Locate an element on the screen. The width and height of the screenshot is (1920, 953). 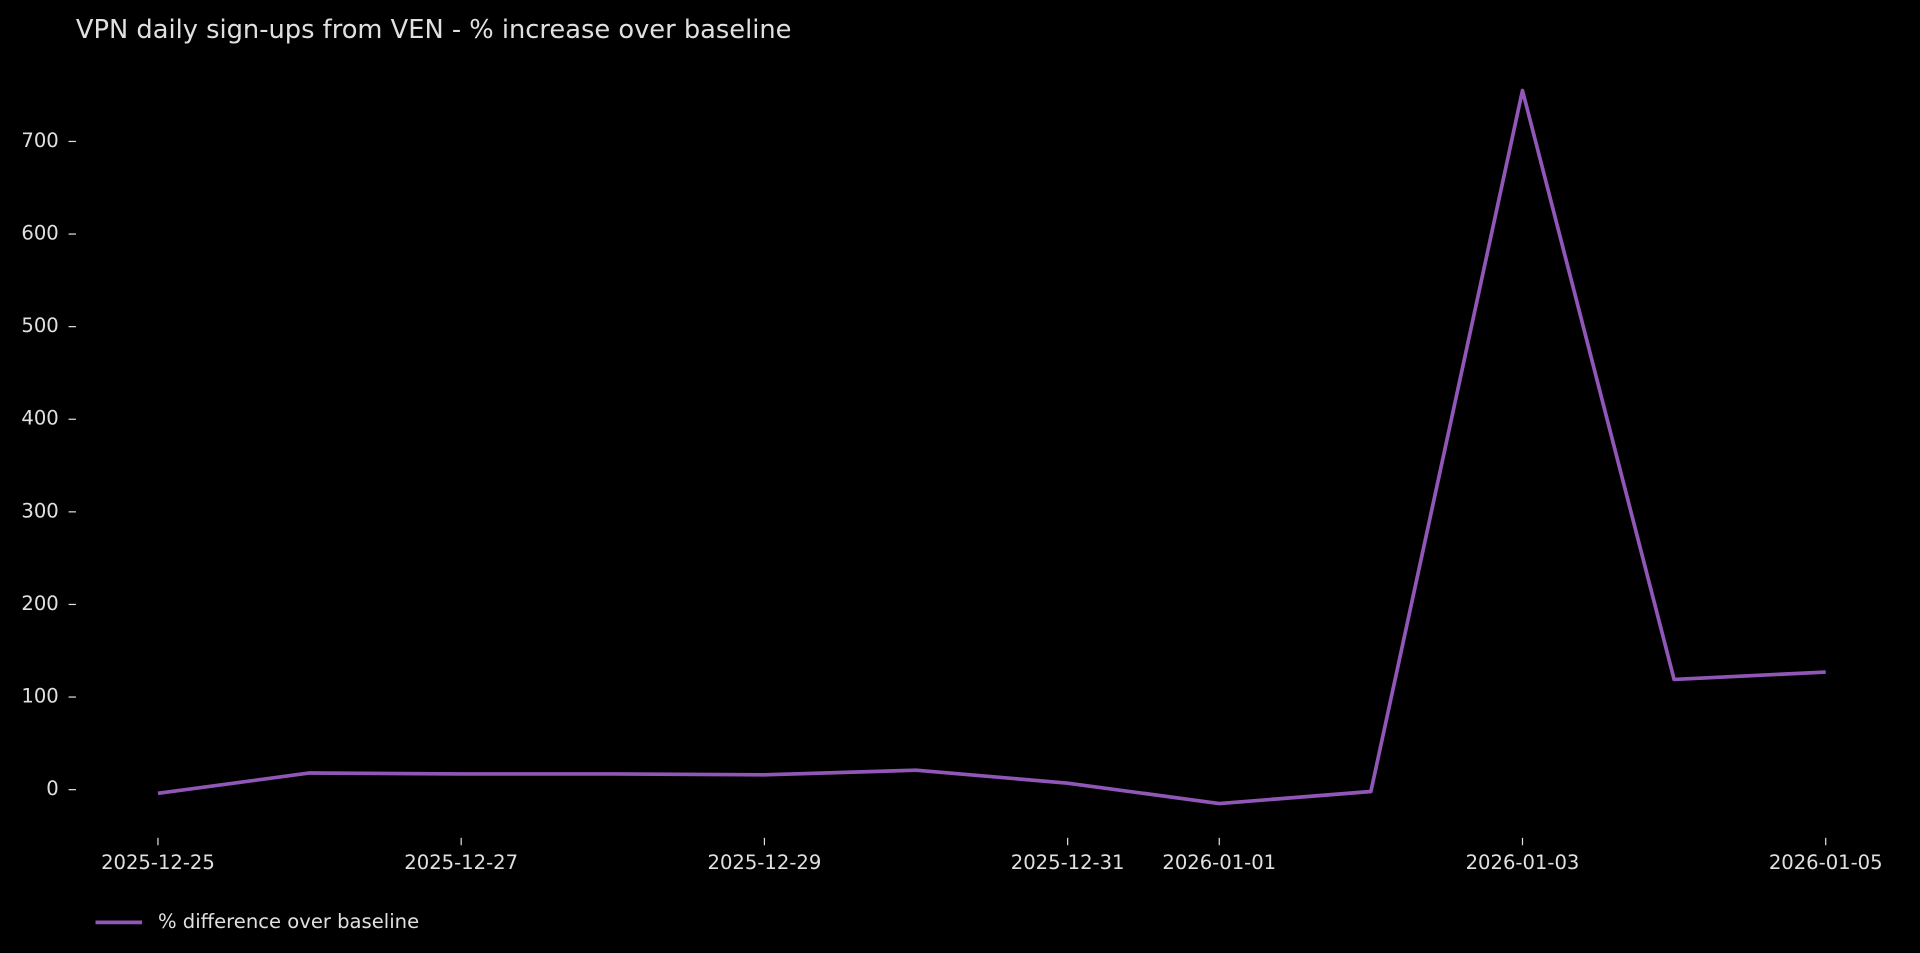
y-tick-label: 0 is located at coordinates (52, 788).